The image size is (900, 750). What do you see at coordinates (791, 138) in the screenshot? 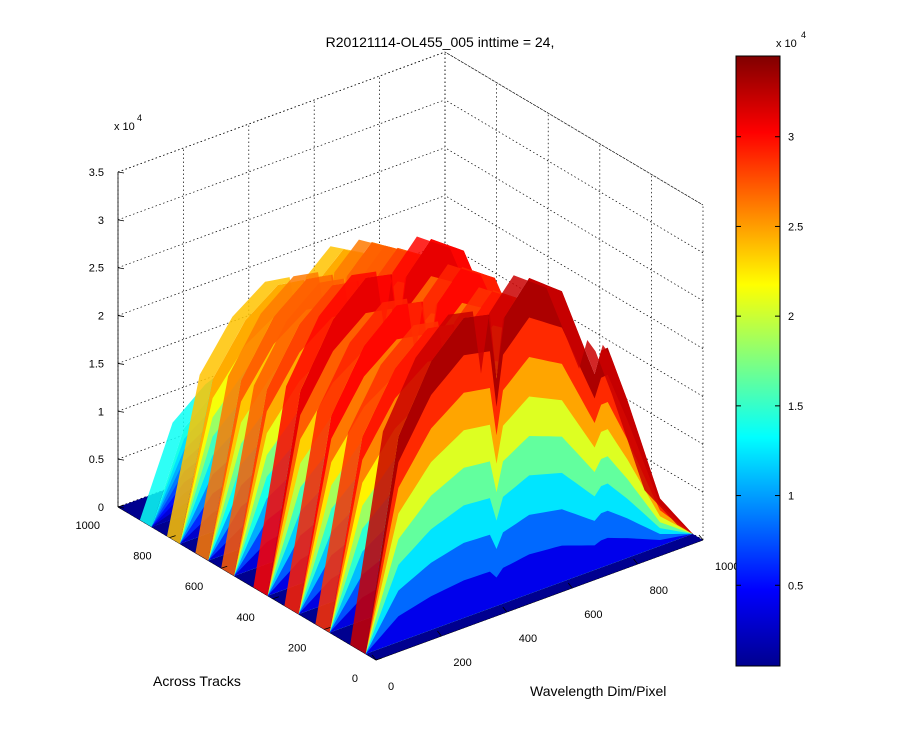
I see `colorbar-tick-label: 3` at bounding box center [791, 138].